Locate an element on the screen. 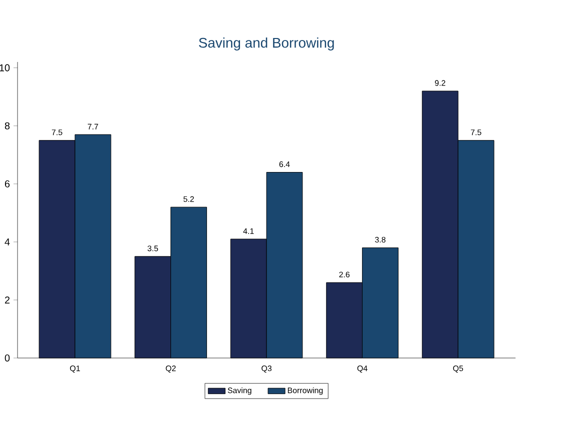  y-tick-label: 4 is located at coordinates (7, 242).